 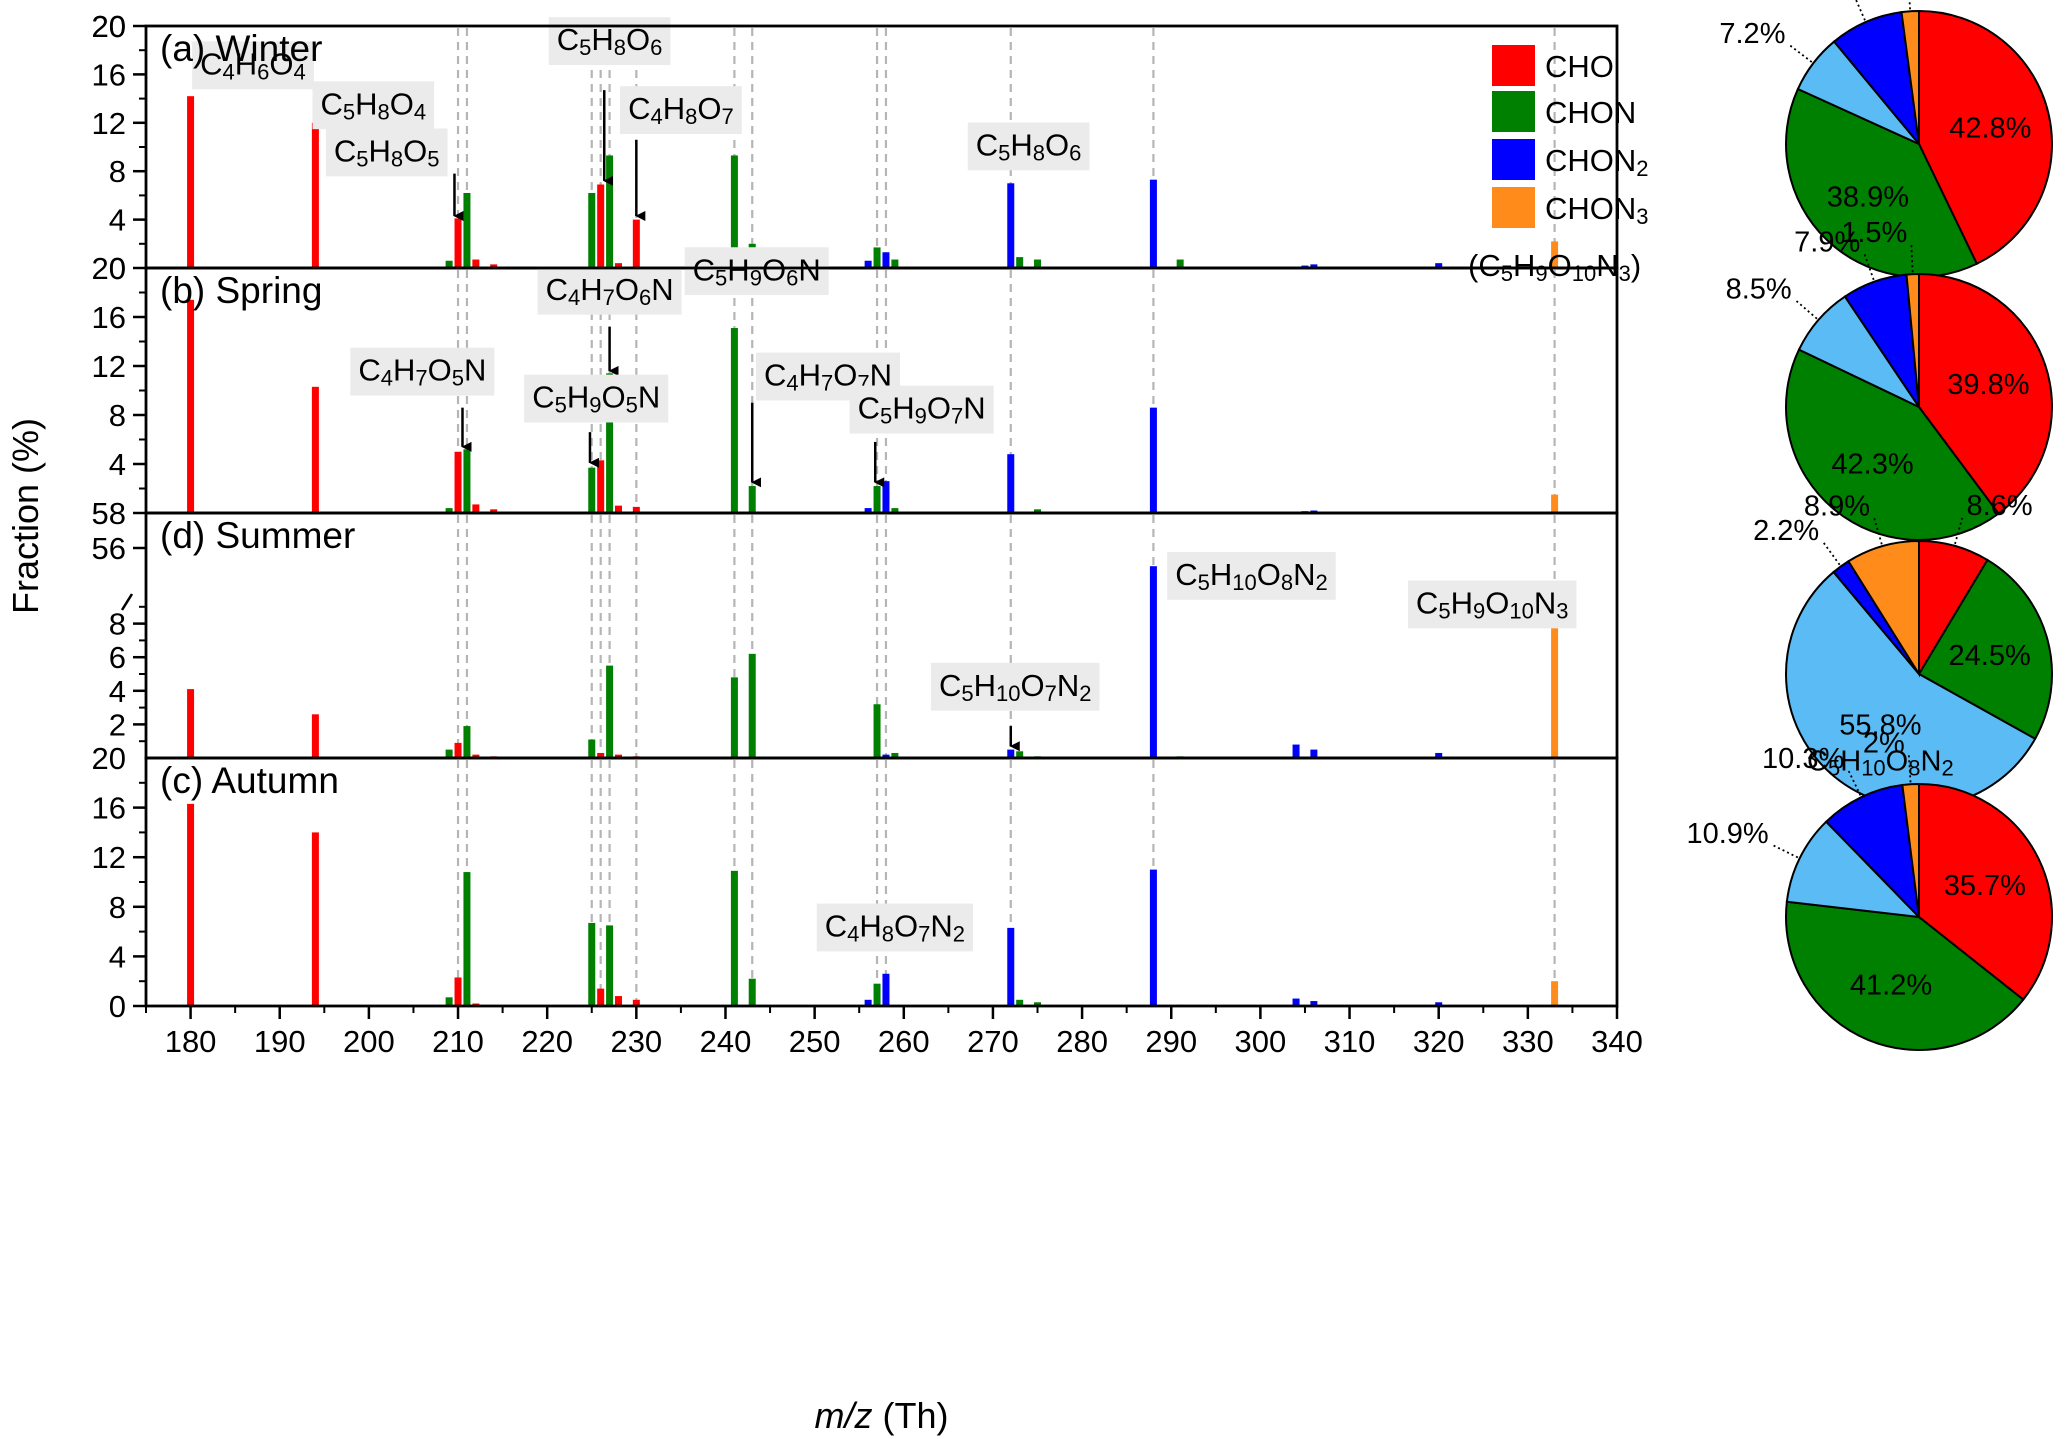 I want to click on annotation-label: C5H9O10N3, so click(x=1492, y=605).